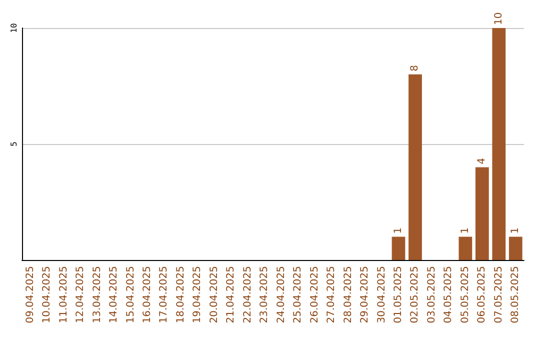 The image size is (540, 340). I want to click on x-tick-label: 29.04.2025, so click(365, 295).